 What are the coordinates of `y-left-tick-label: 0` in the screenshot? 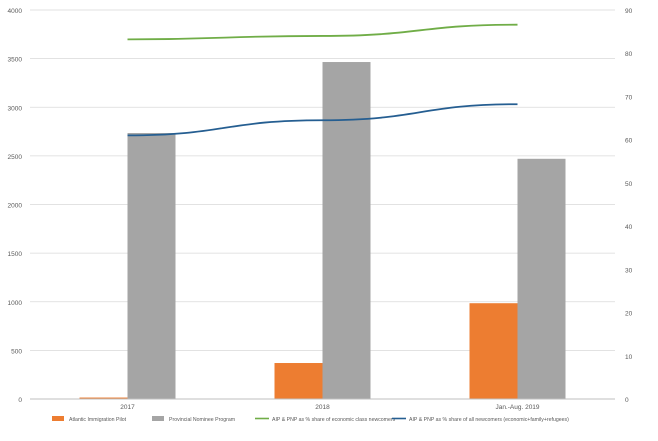 It's located at (20, 400).